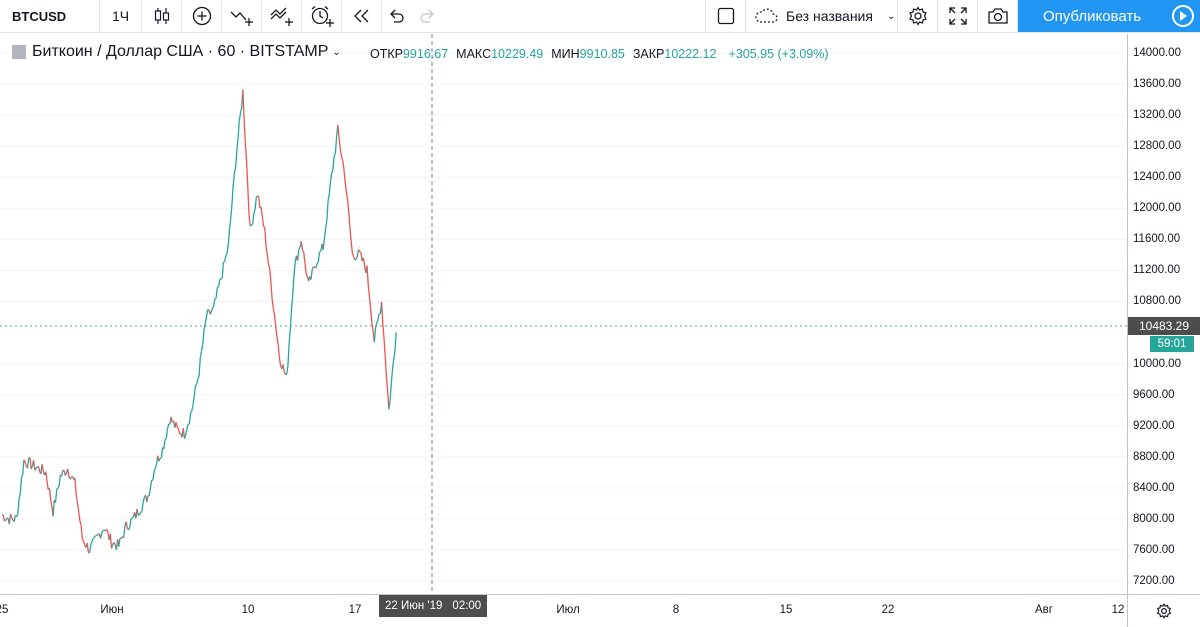 The height and width of the screenshot is (627, 1200). I want to click on price-tick-label: 8400.00, so click(1154, 487).